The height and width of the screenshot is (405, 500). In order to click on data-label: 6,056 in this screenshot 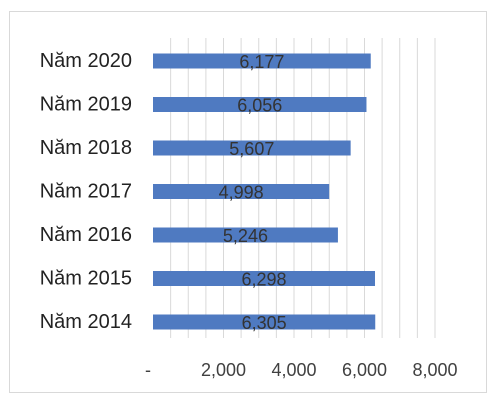, I will do `click(259, 106)`.